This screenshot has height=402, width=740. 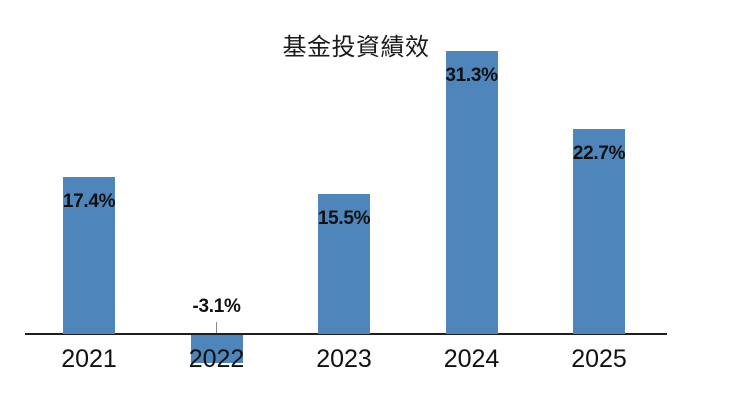 I want to click on bar-value-label: 22.7%, so click(x=599, y=153).